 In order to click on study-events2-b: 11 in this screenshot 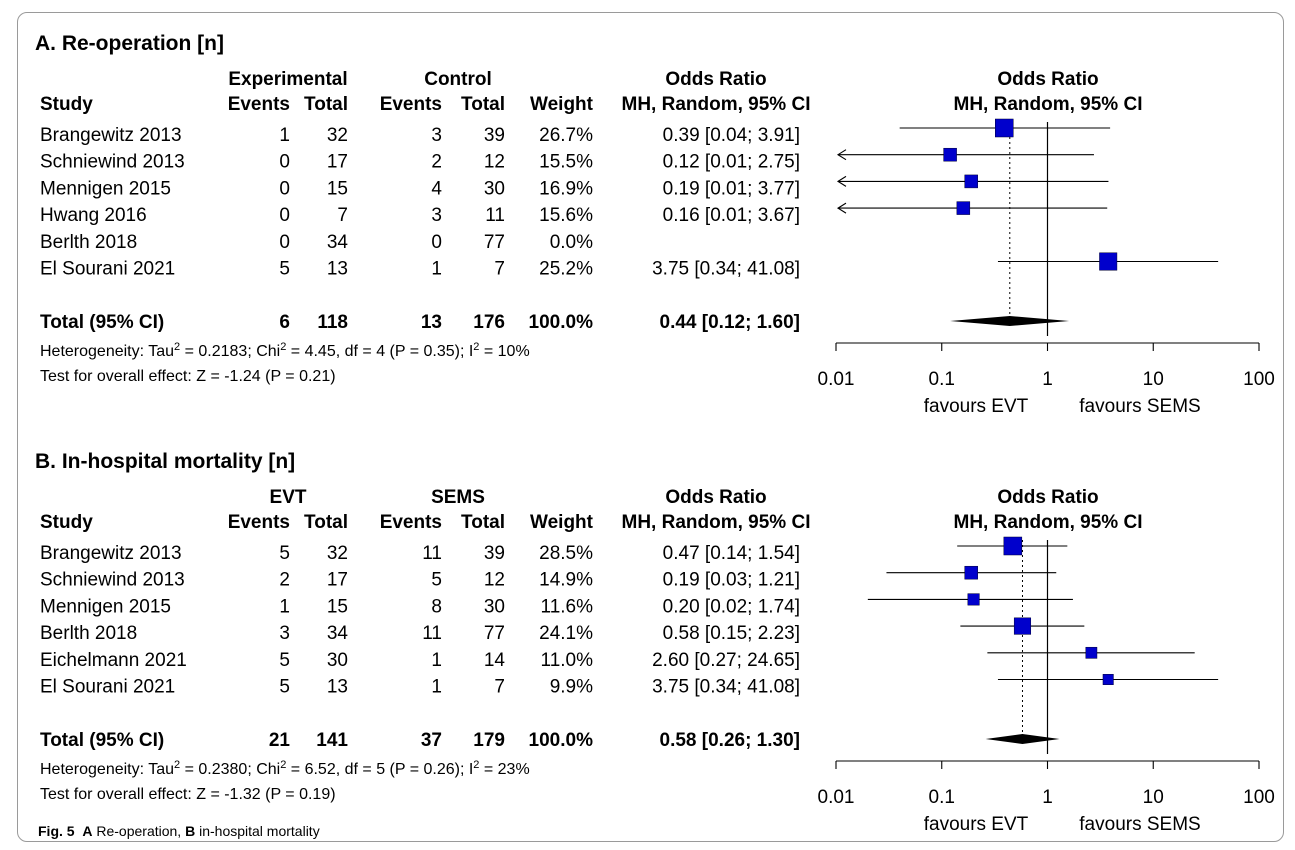, I will do `click(432, 553)`.